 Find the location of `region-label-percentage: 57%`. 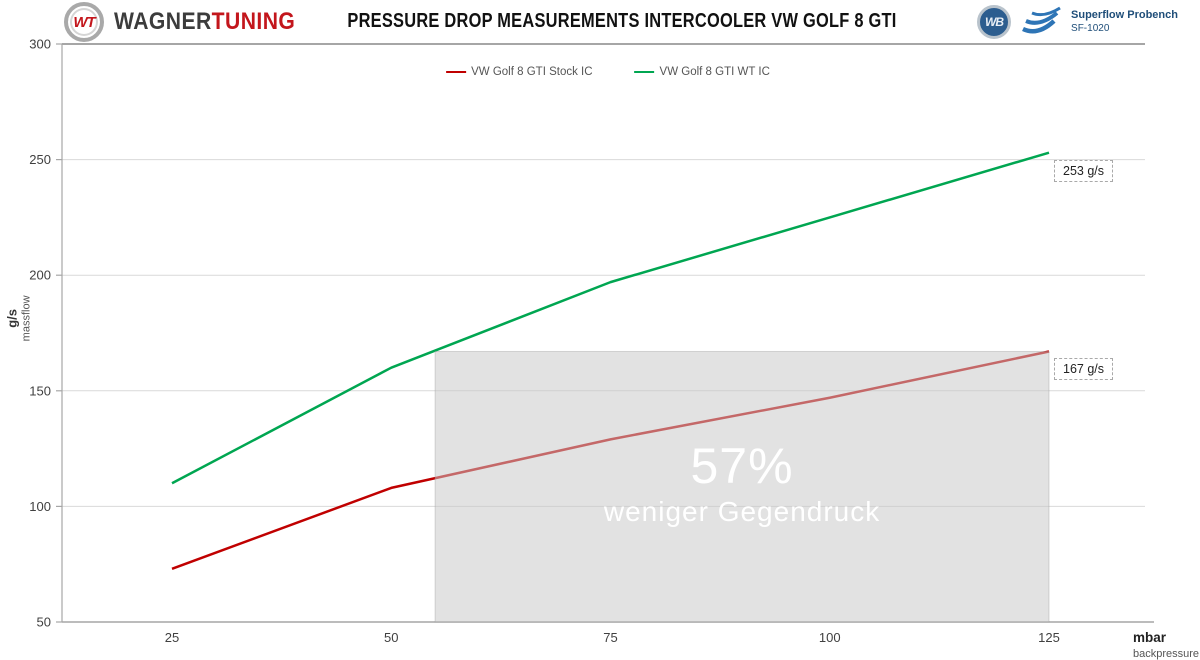

region-label-percentage: 57% is located at coordinates (742, 466).